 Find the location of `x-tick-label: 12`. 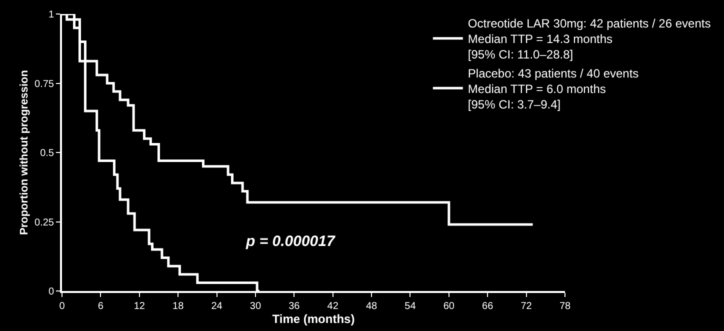

x-tick-label: 12 is located at coordinates (140, 306).